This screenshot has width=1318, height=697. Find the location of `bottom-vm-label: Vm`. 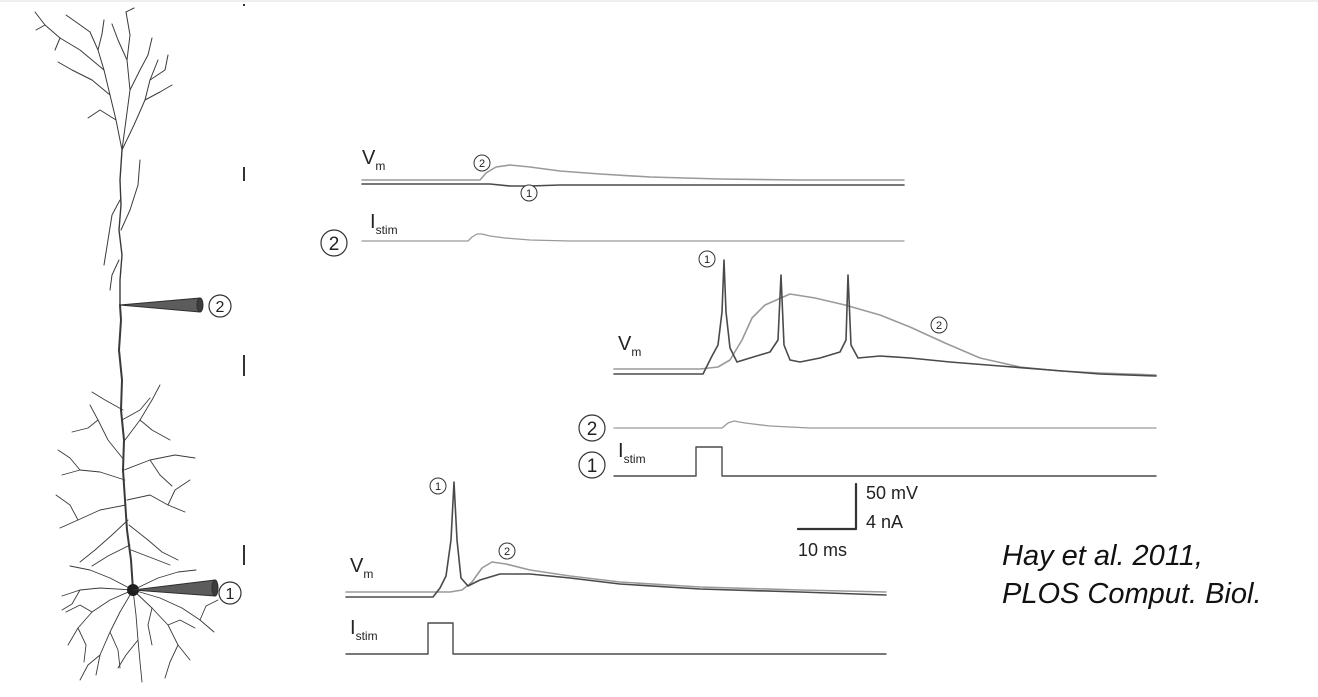

bottom-vm-label: Vm is located at coordinates (361, 568).